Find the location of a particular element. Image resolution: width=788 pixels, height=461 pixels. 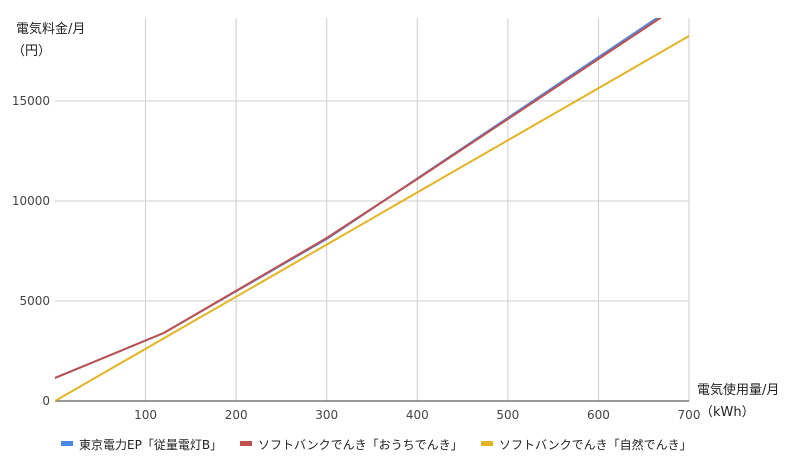

x-tick-label: 500 is located at coordinates (507, 415).